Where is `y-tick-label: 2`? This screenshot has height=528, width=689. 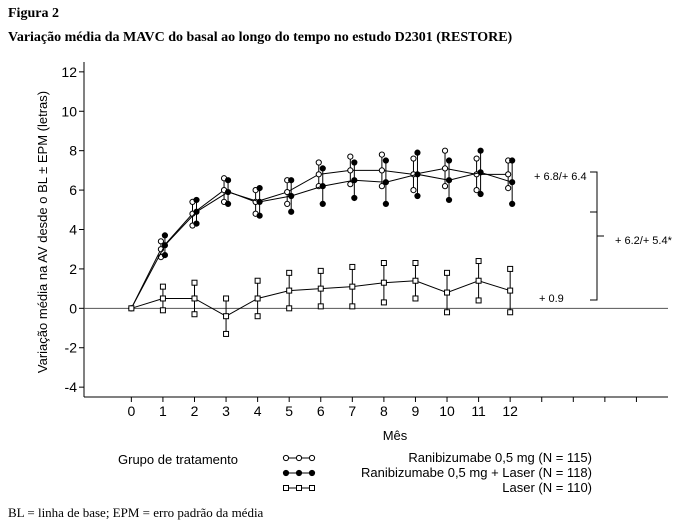
y-tick-label: 2 is located at coordinates (73, 269).